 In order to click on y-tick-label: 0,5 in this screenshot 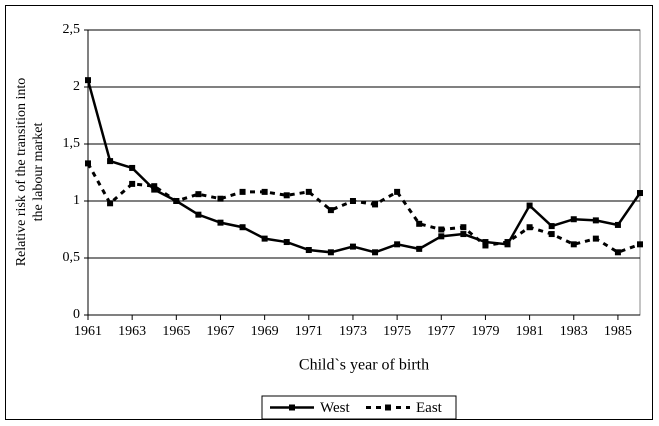, I will do `click(72, 257)`.